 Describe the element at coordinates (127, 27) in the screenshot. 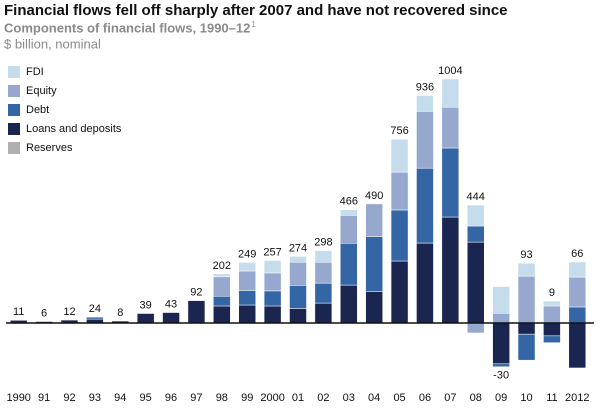

I see `chart-subtitle: Components of financial flows, 1990–12` at that location.